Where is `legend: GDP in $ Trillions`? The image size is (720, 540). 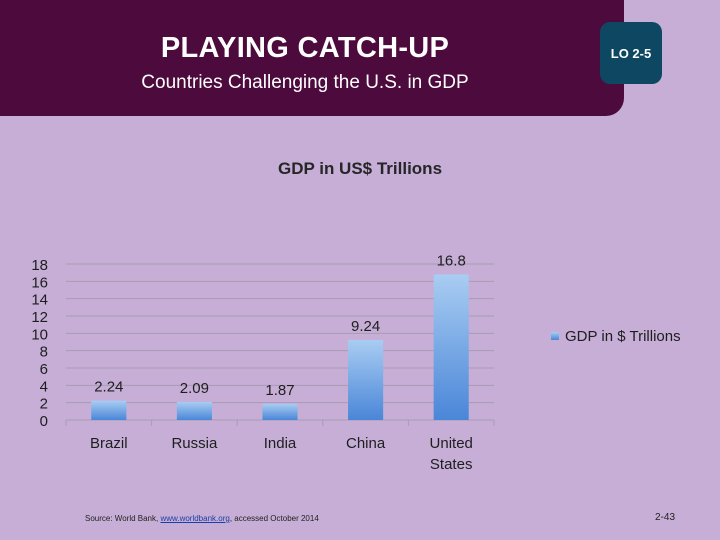
legend: GDP in $ Trillions is located at coordinates (616, 336).